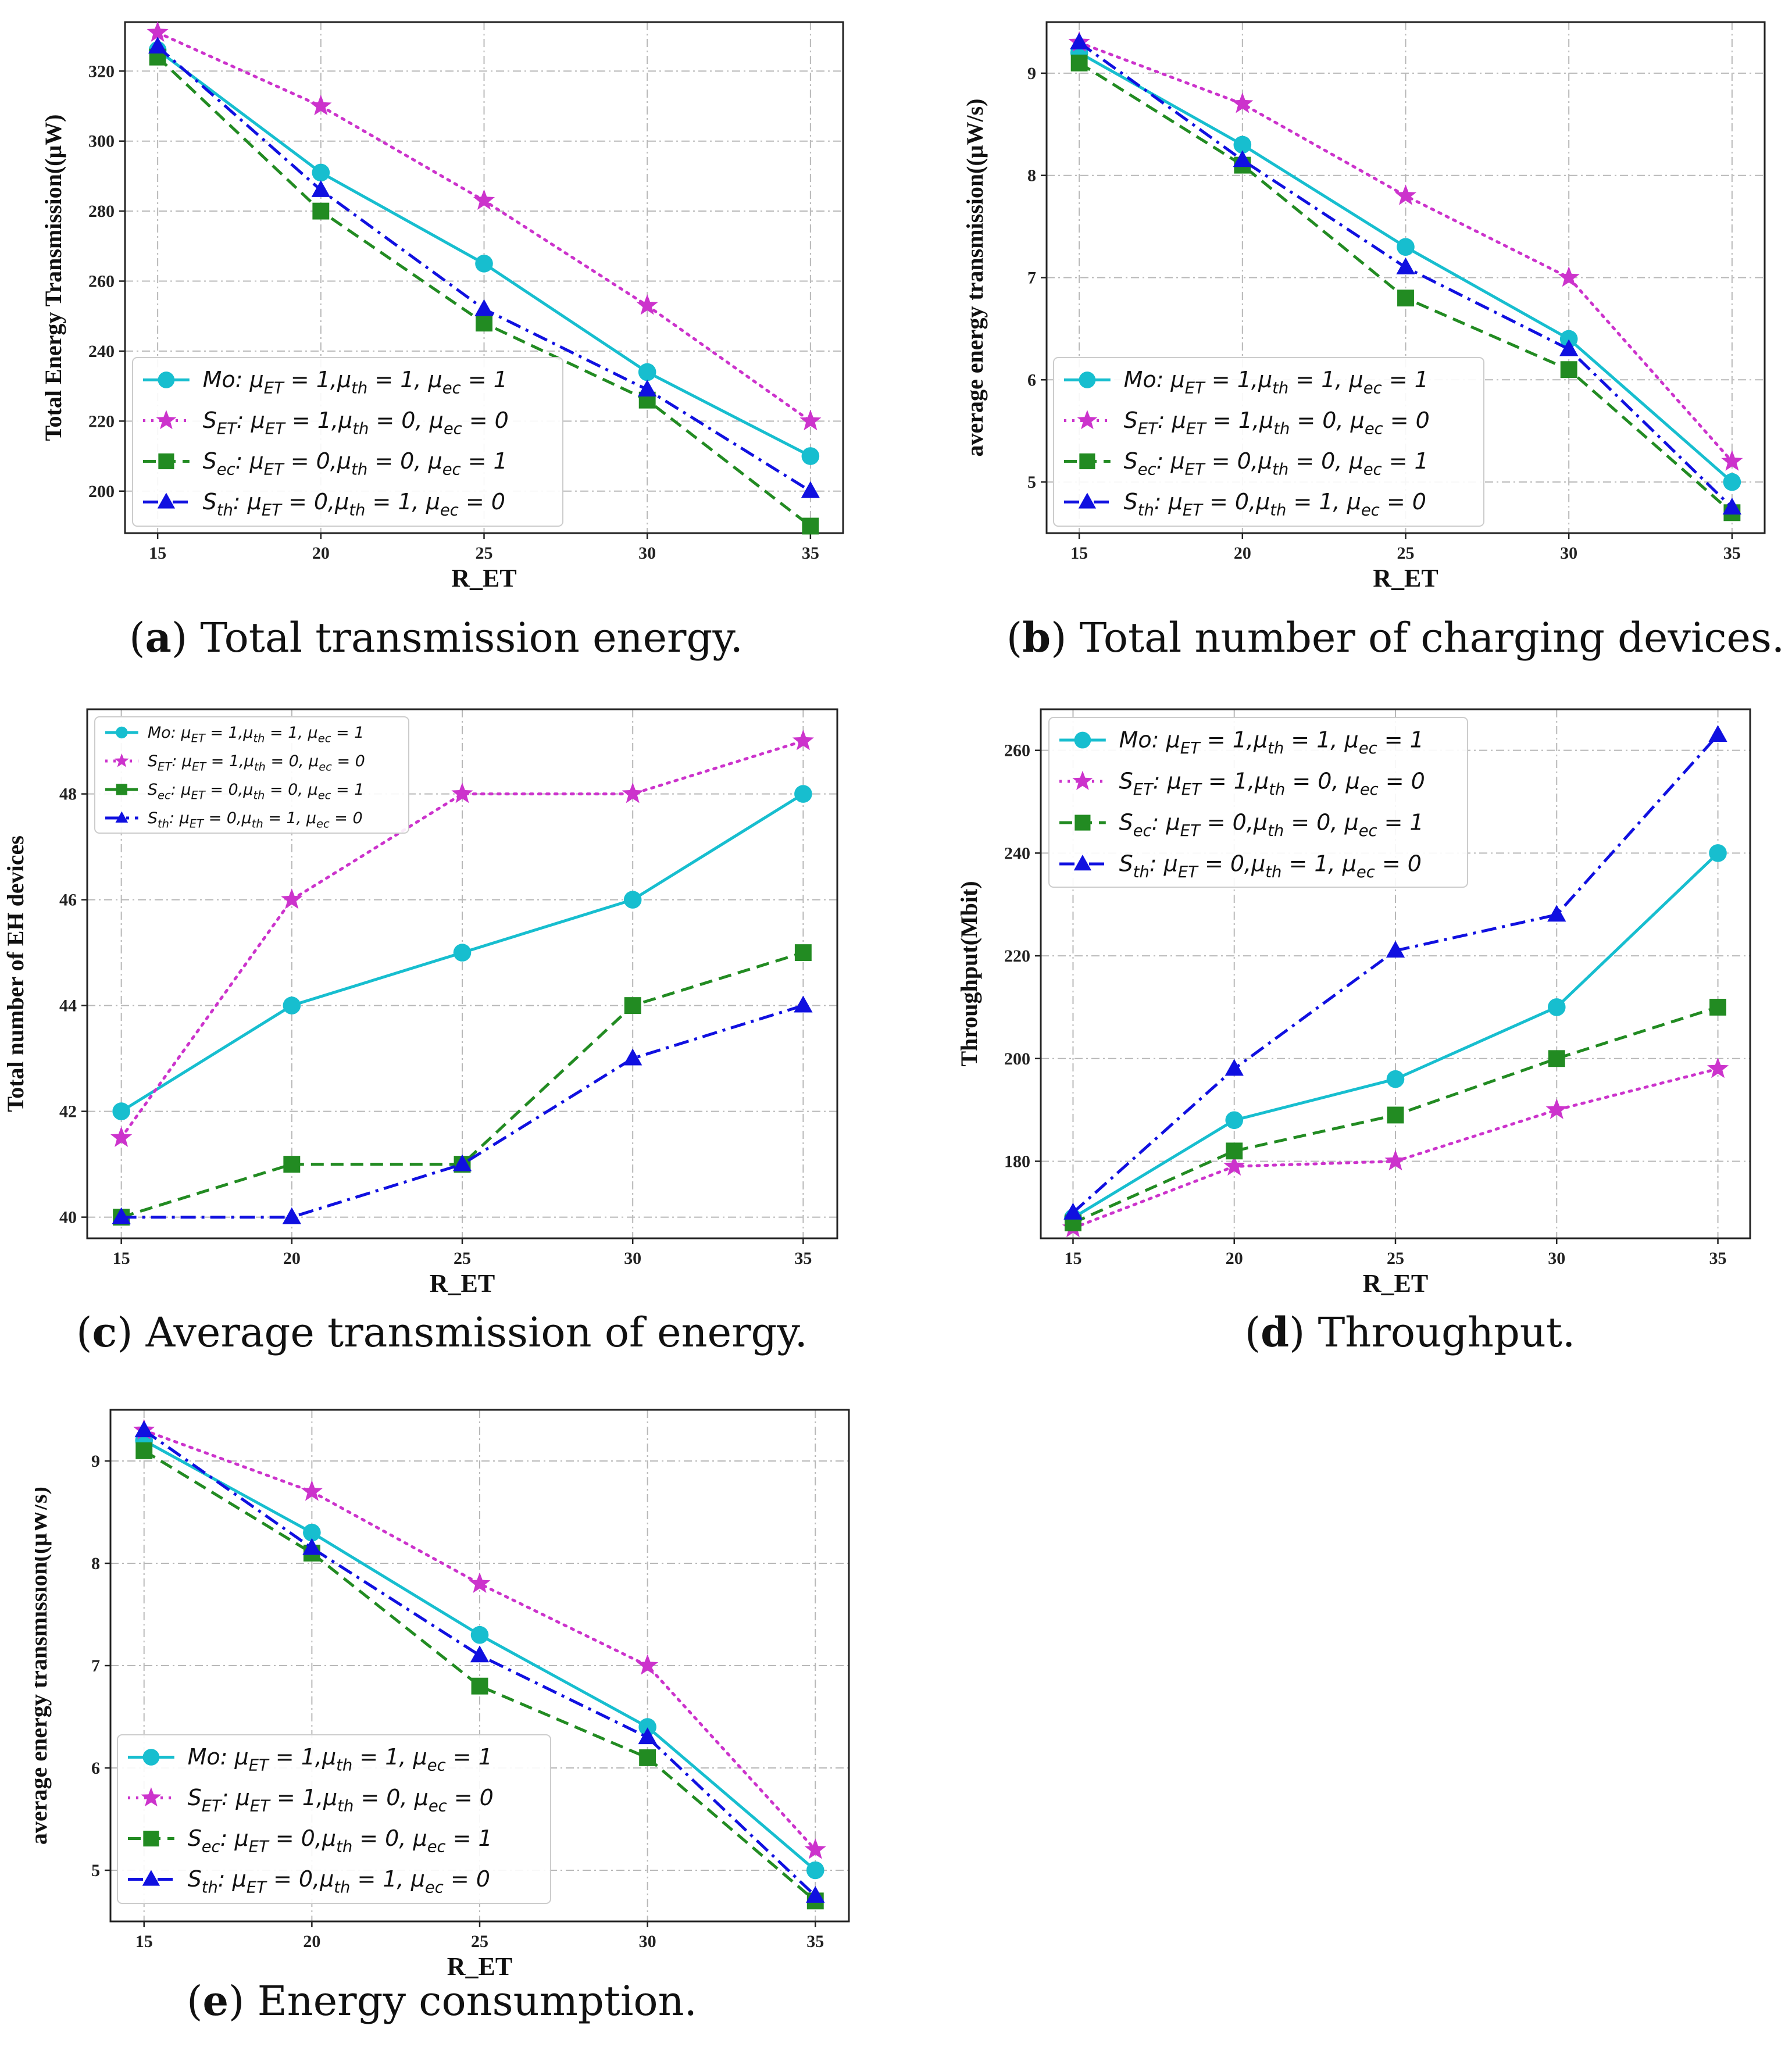 The image size is (1792, 2072). What do you see at coordinates (1031, 278) in the screenshot?
I see `y-tick-label: 7` at bounding box center [1031, 278].